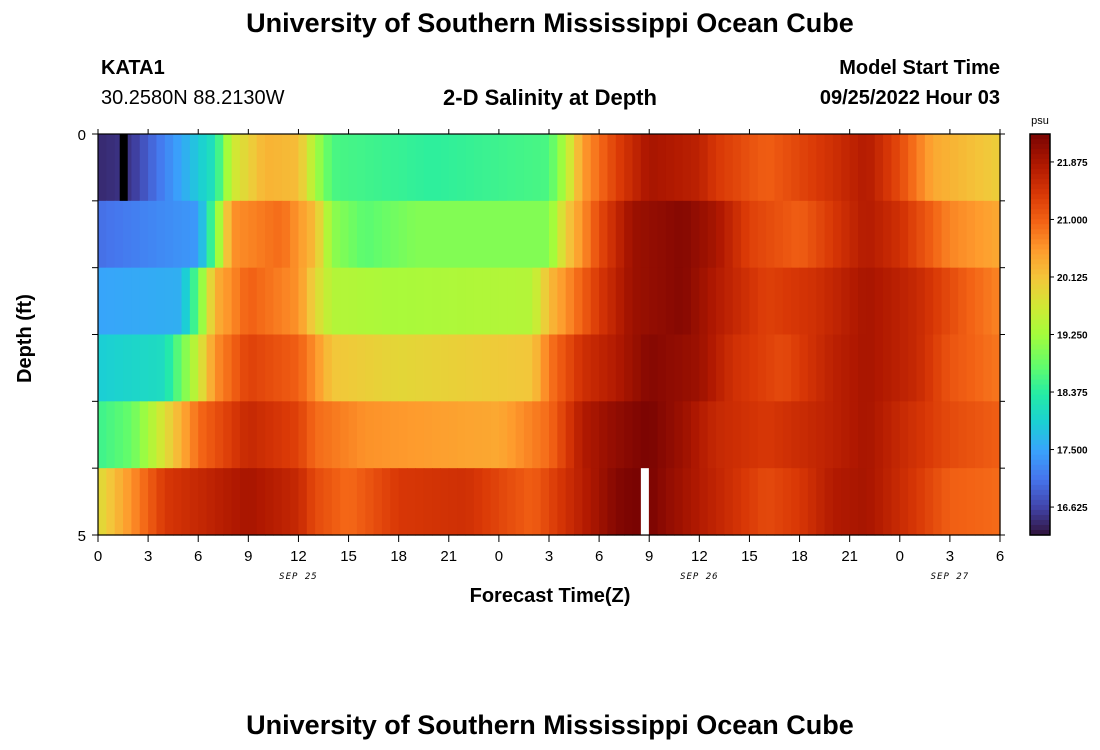 The image size is (1100, 750). I want to click on station-id: KATA1, so click(133, 68).